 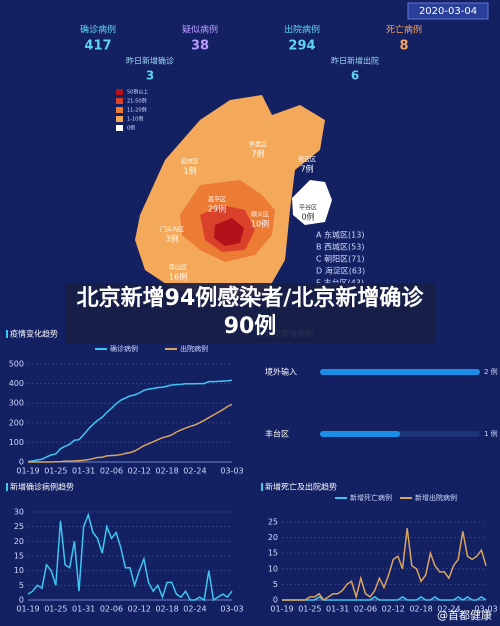 I want to click on legend-label: 新增出院病例, so click(x=436, y=497).